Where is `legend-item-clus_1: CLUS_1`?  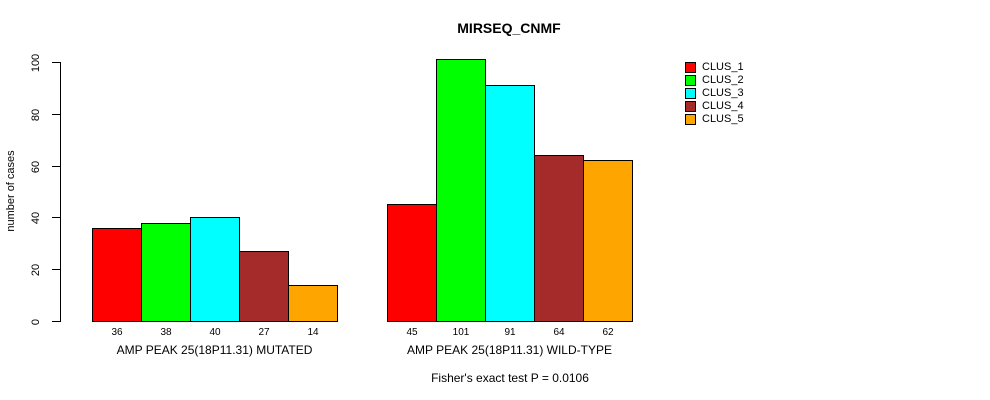
legend-item-clus_1: CLUS_1 is located at coordinates (714, 67).